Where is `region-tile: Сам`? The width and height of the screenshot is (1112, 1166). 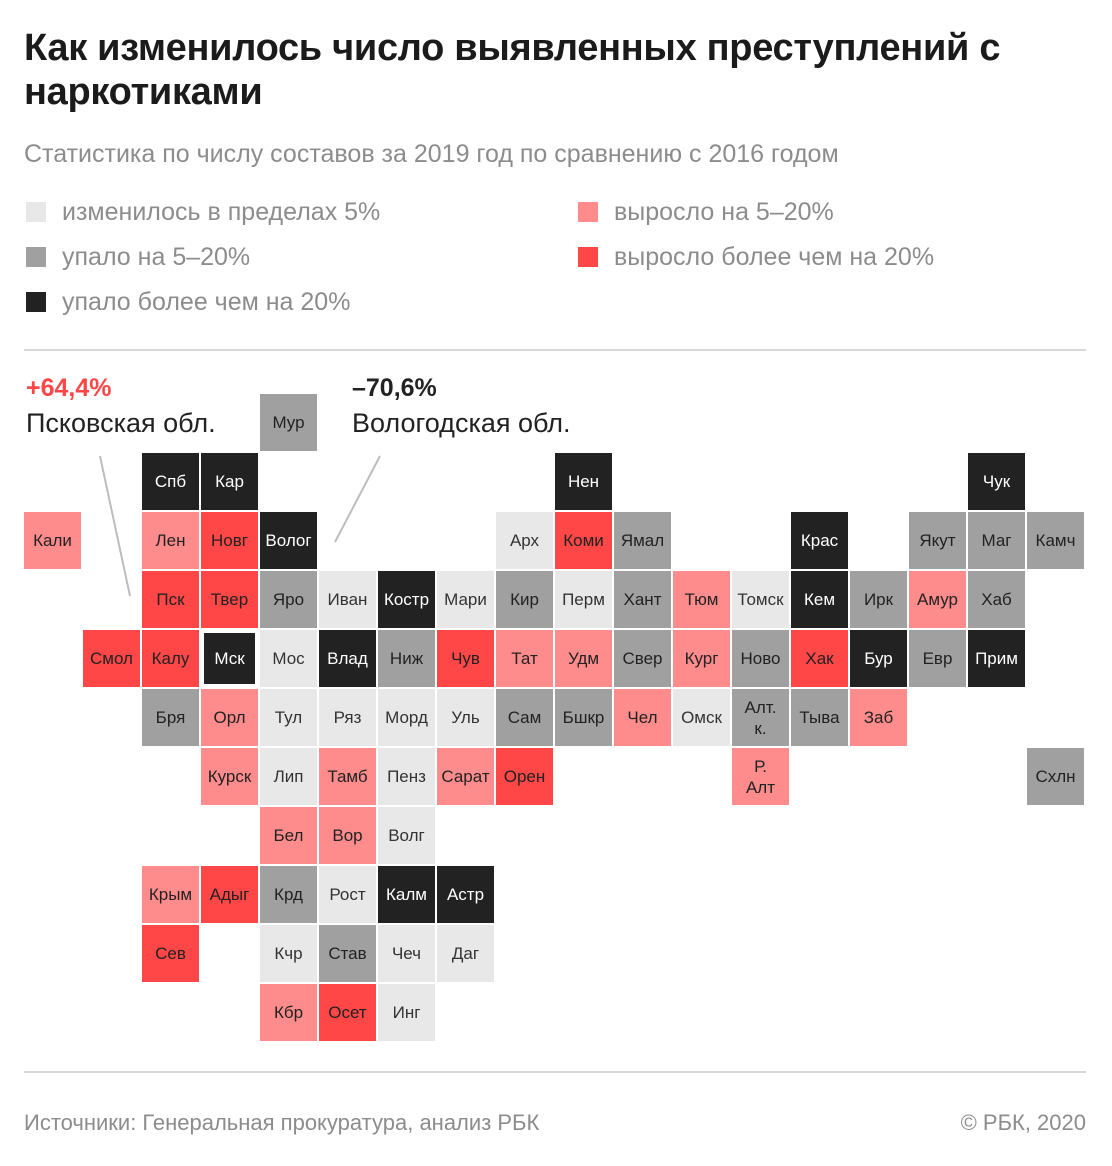 region-tile: Сам is located at coordinates (524, 717).